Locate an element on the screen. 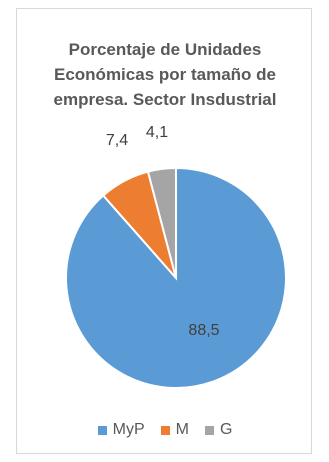  legend-label-myp: MyP is located at coordinates (128, 429).